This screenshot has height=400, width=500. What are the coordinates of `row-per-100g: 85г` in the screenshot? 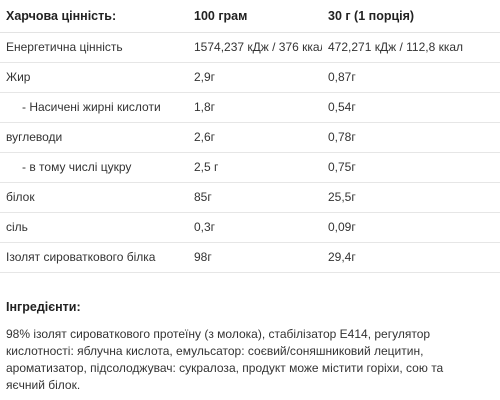 It's located at (255, 197).